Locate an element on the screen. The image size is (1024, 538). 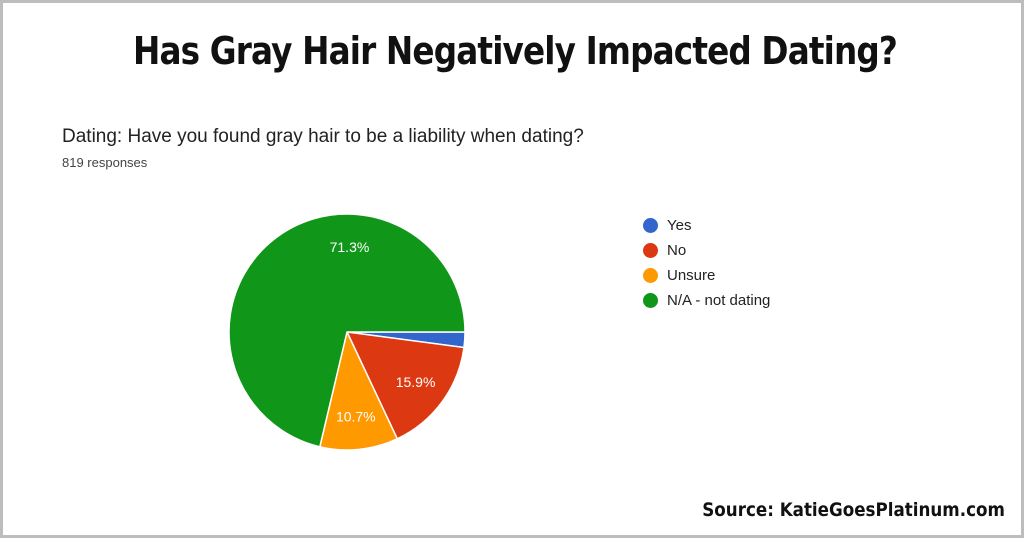
legend: Yes No Unsure N/A - not dating is located at coordinates (706, 263).